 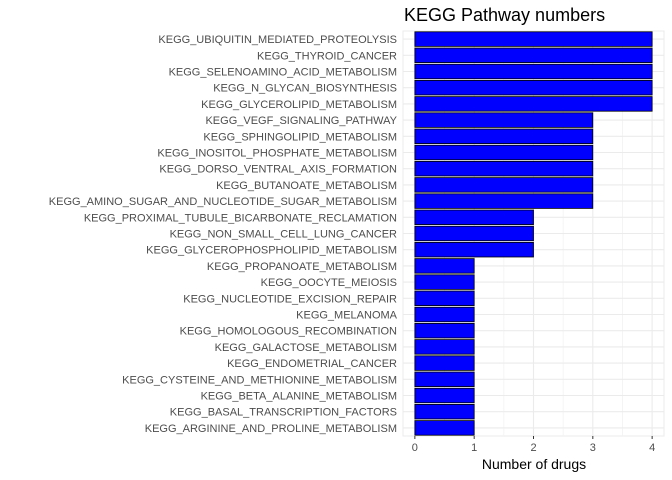 What do you see at coordinates (306, 348) in the screenshot?
I see `category-label: KEGG_GALACTOSE_METABOLISM` at bounding box center [306, 348].